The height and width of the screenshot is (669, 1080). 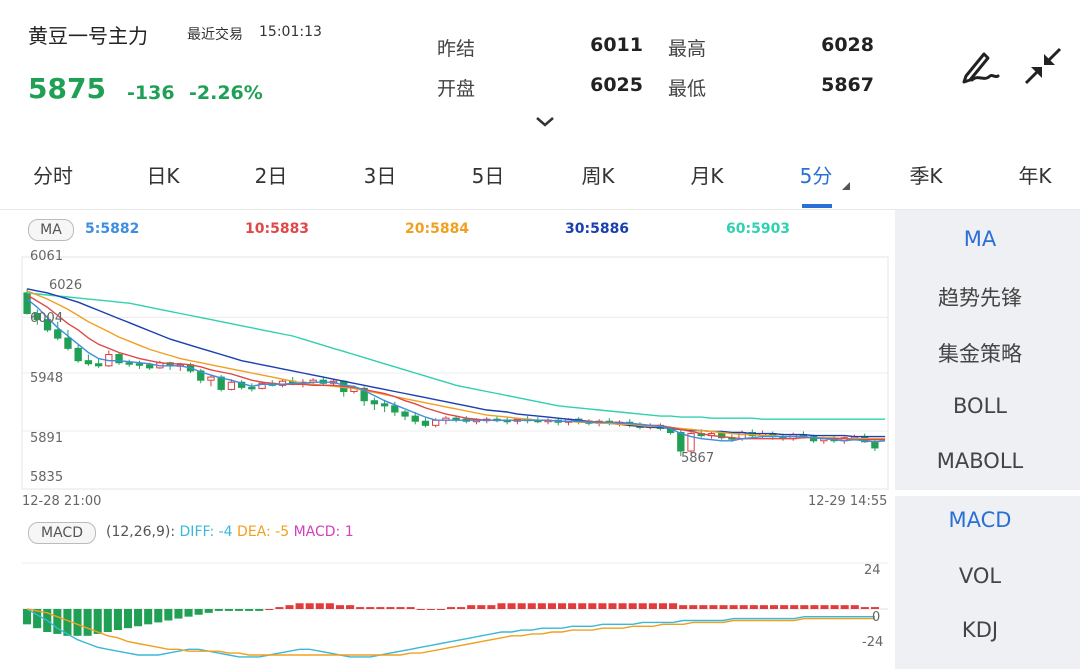 I want to click on price-change-pct: -2.26%, so click(x=226, y=93).